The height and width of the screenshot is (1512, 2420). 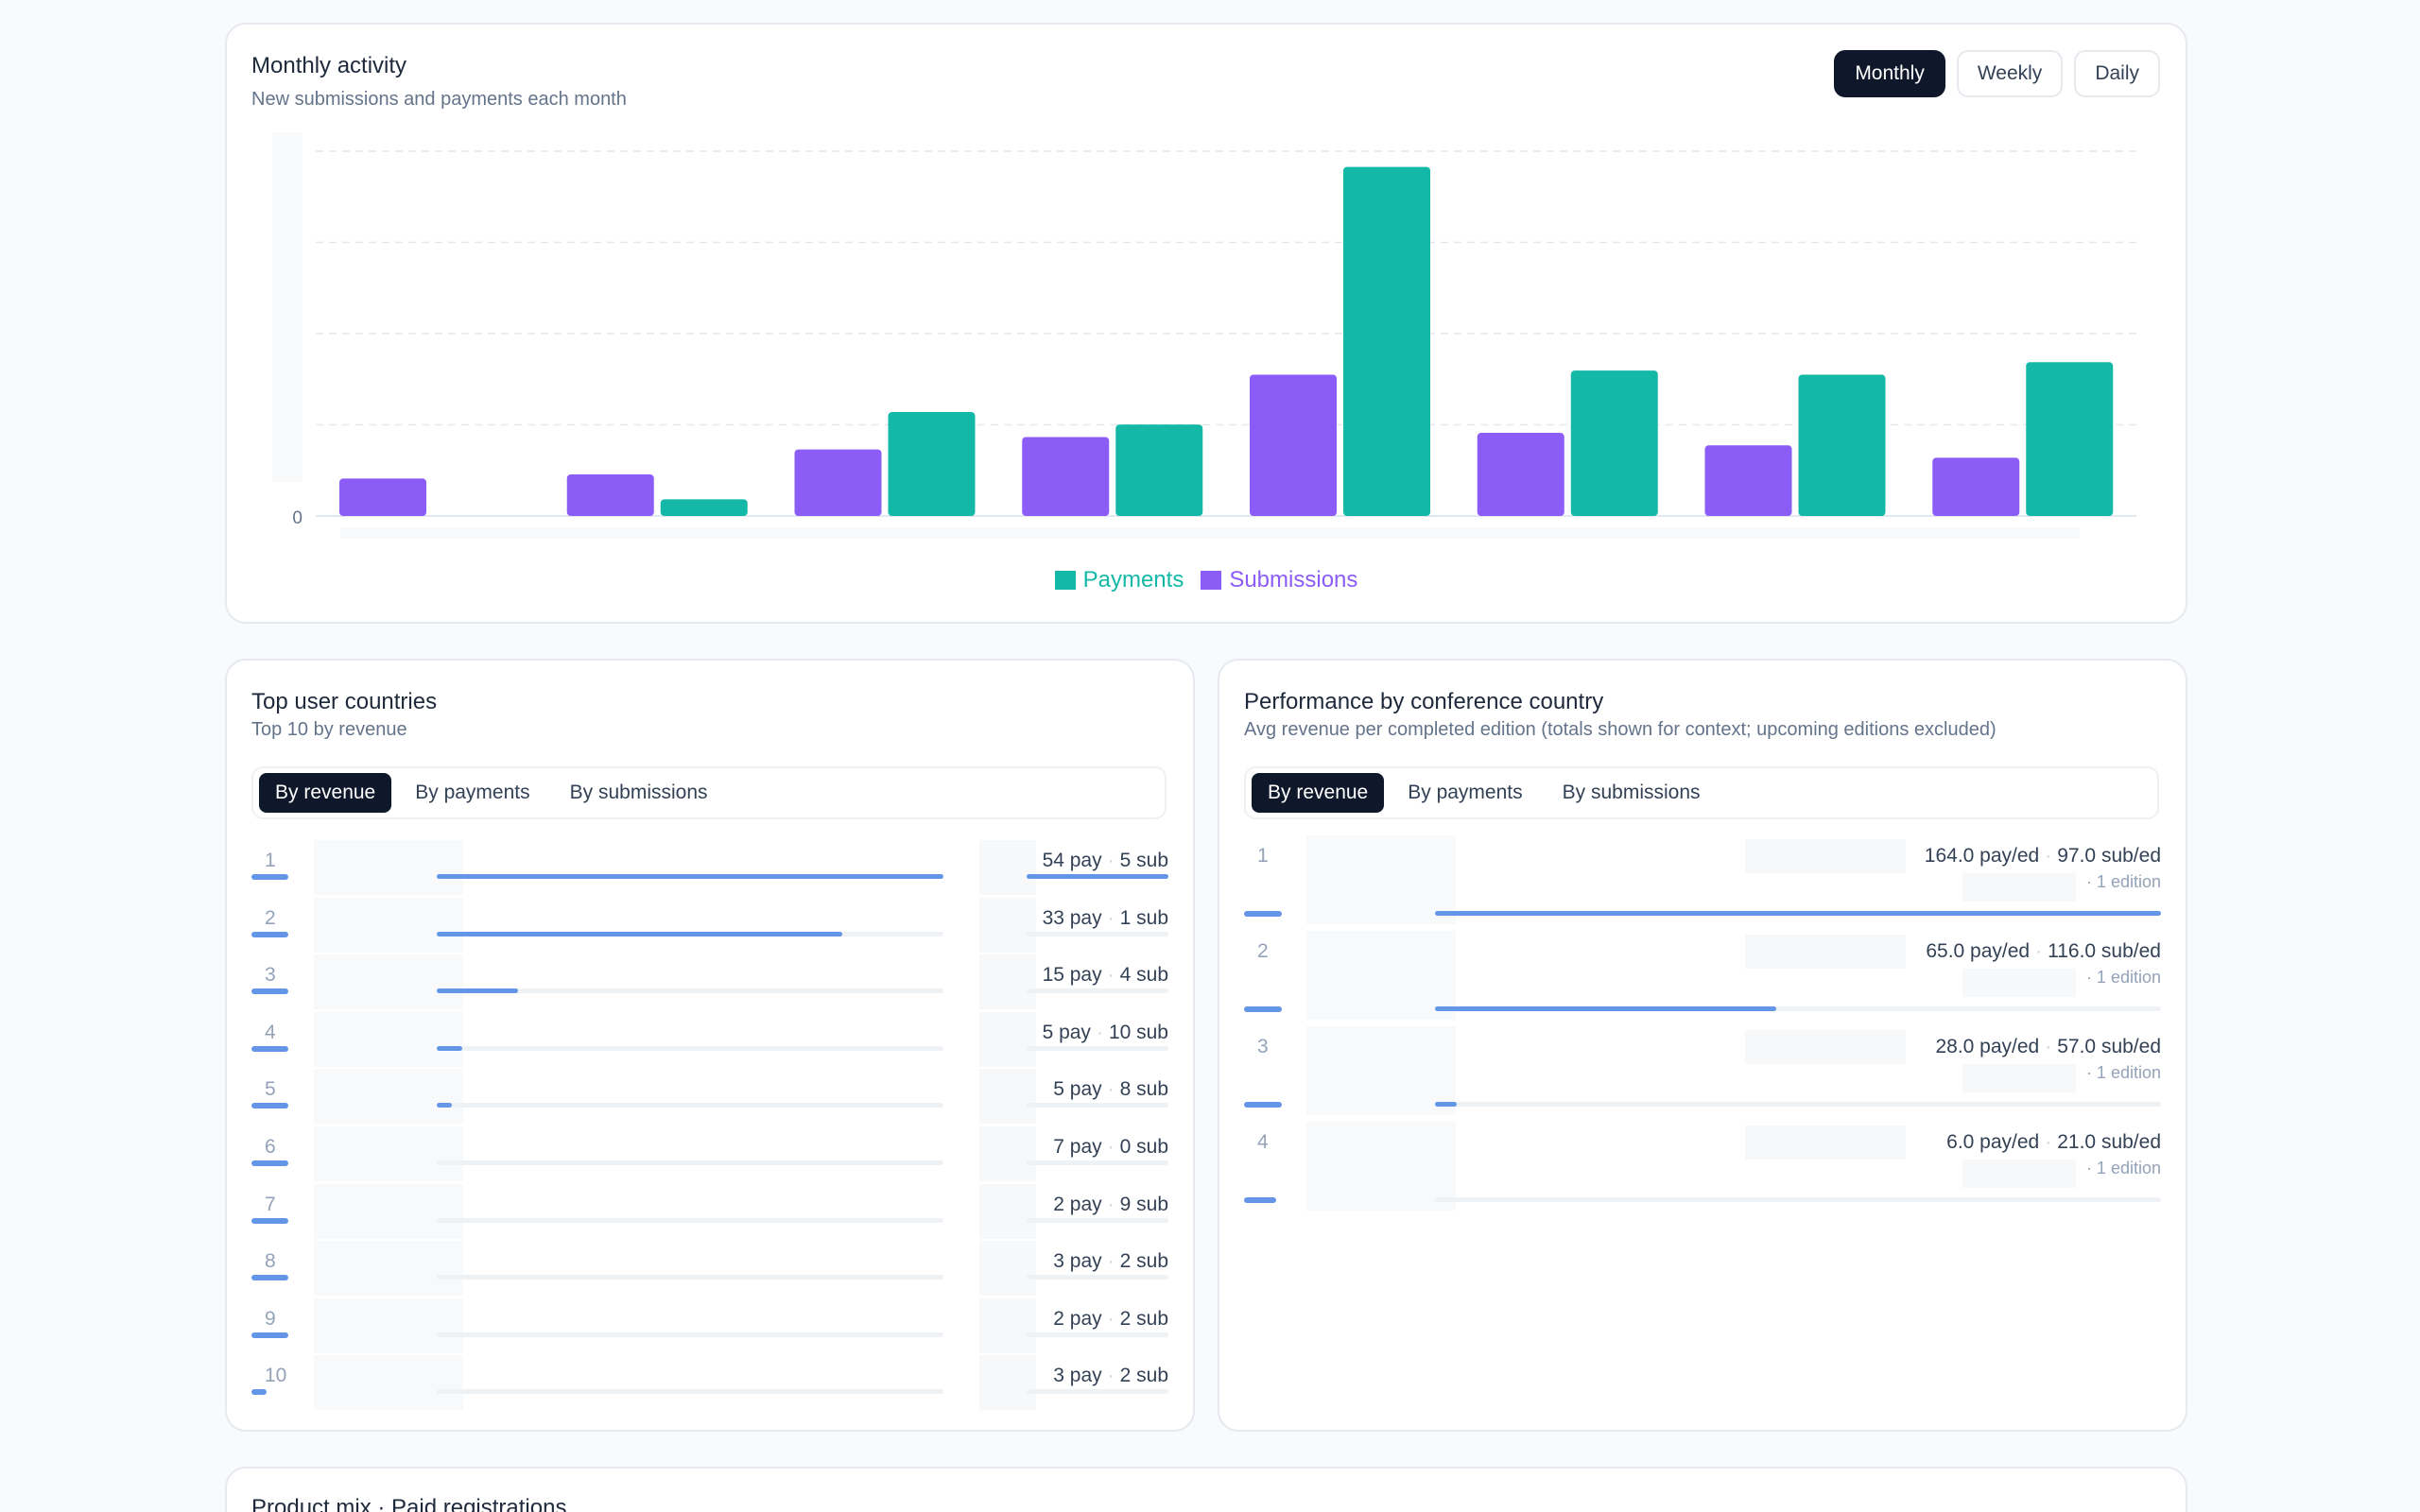 I want to click on country-row: 3 15 pay · 4 sub, so click(x=710, y=987).